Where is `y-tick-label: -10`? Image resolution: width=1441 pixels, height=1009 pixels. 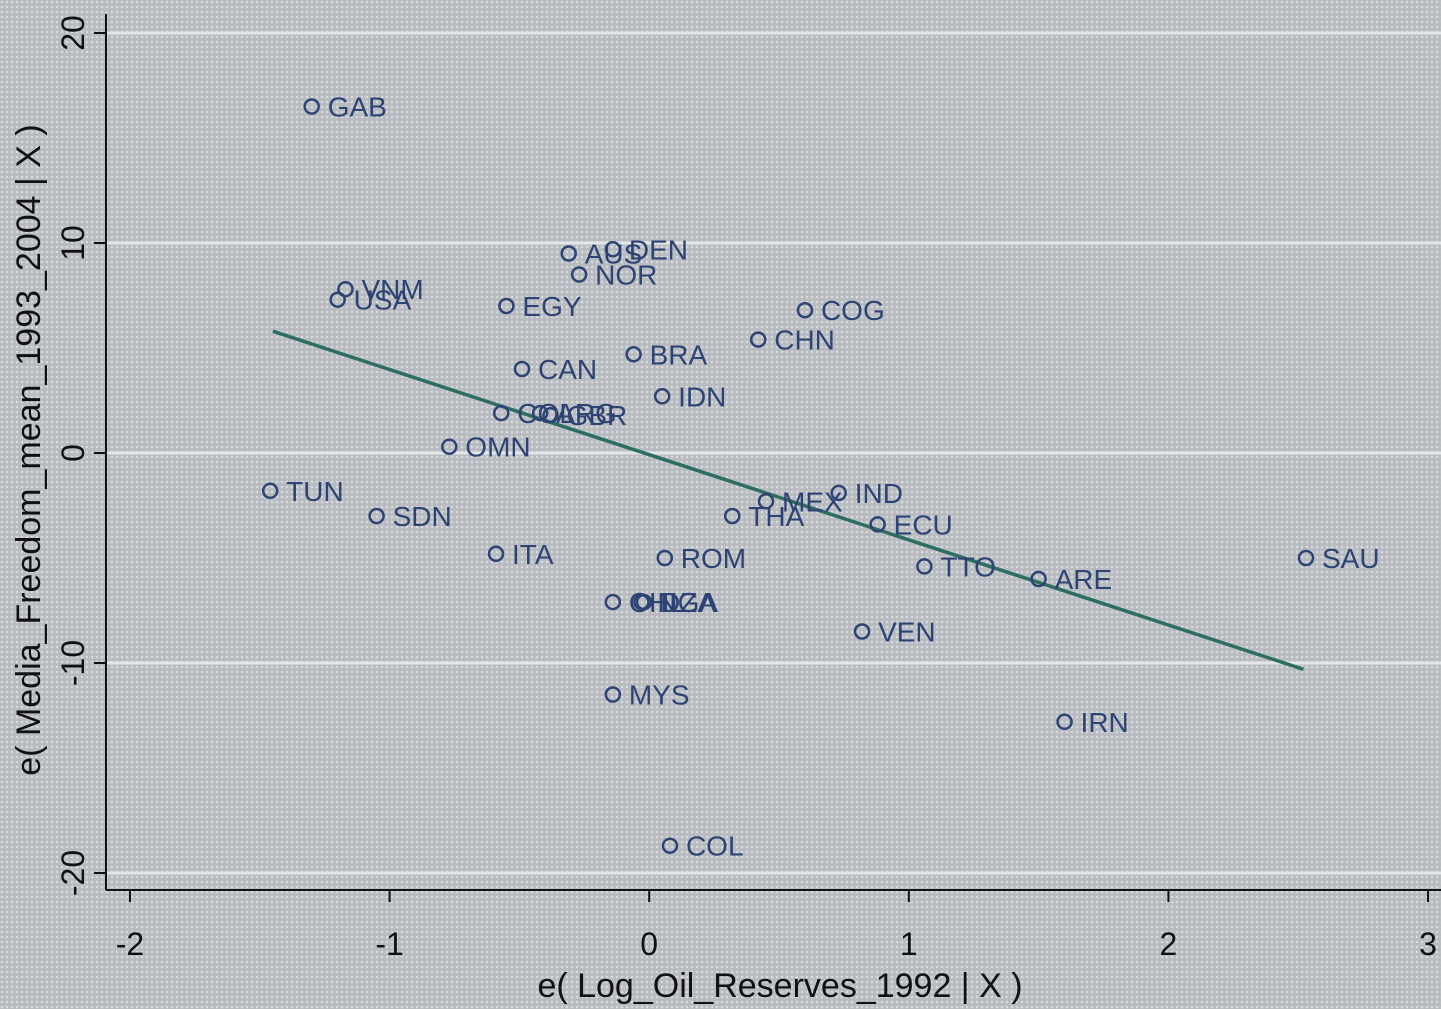
y-tick-label: -10 is located at coordinates (73, 663).